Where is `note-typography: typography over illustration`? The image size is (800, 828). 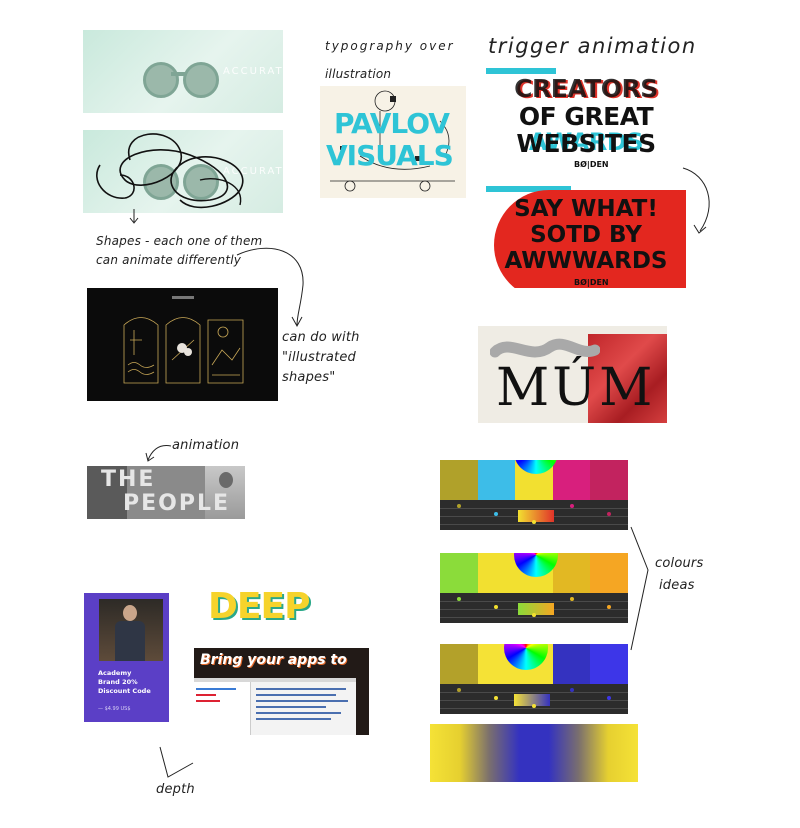 note-typography: typography over illustration is located at coordinates (390, 60).